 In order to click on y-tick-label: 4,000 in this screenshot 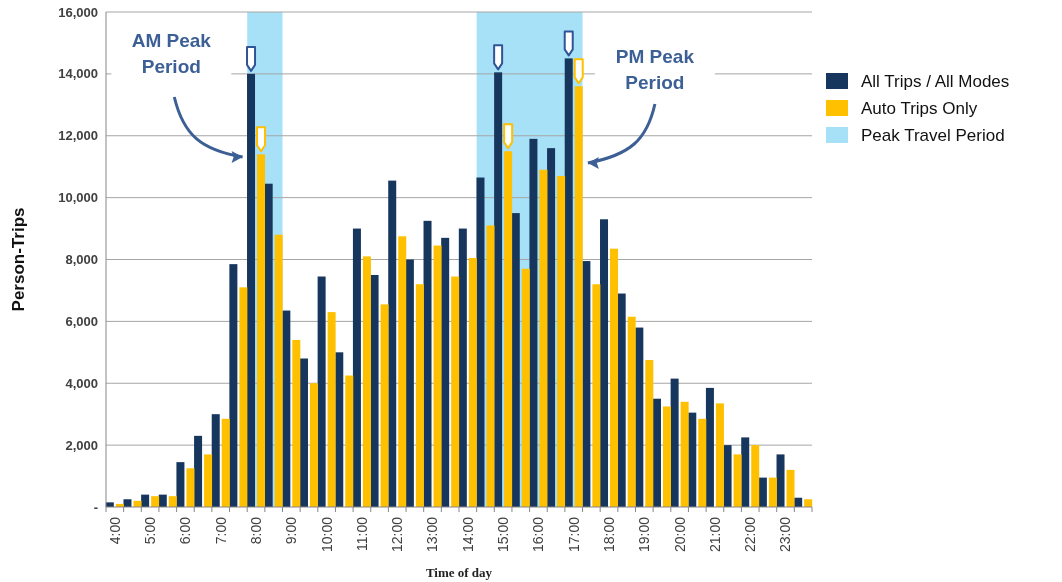, I will do `click(81, 383)`.